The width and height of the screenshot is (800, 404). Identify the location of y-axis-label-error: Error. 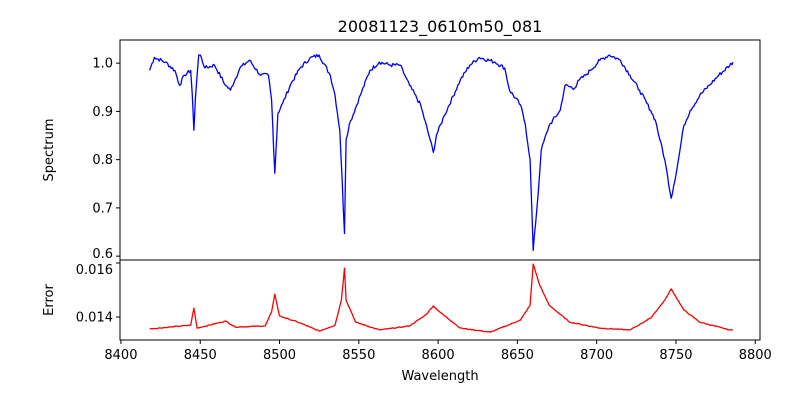
(49, 300).